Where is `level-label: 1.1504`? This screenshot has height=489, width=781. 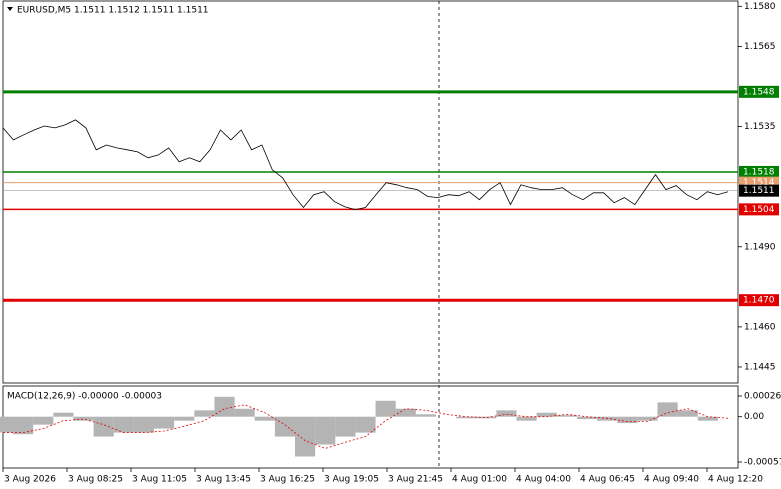 level-label: 1.1504 is located at coordinates (759, 210).